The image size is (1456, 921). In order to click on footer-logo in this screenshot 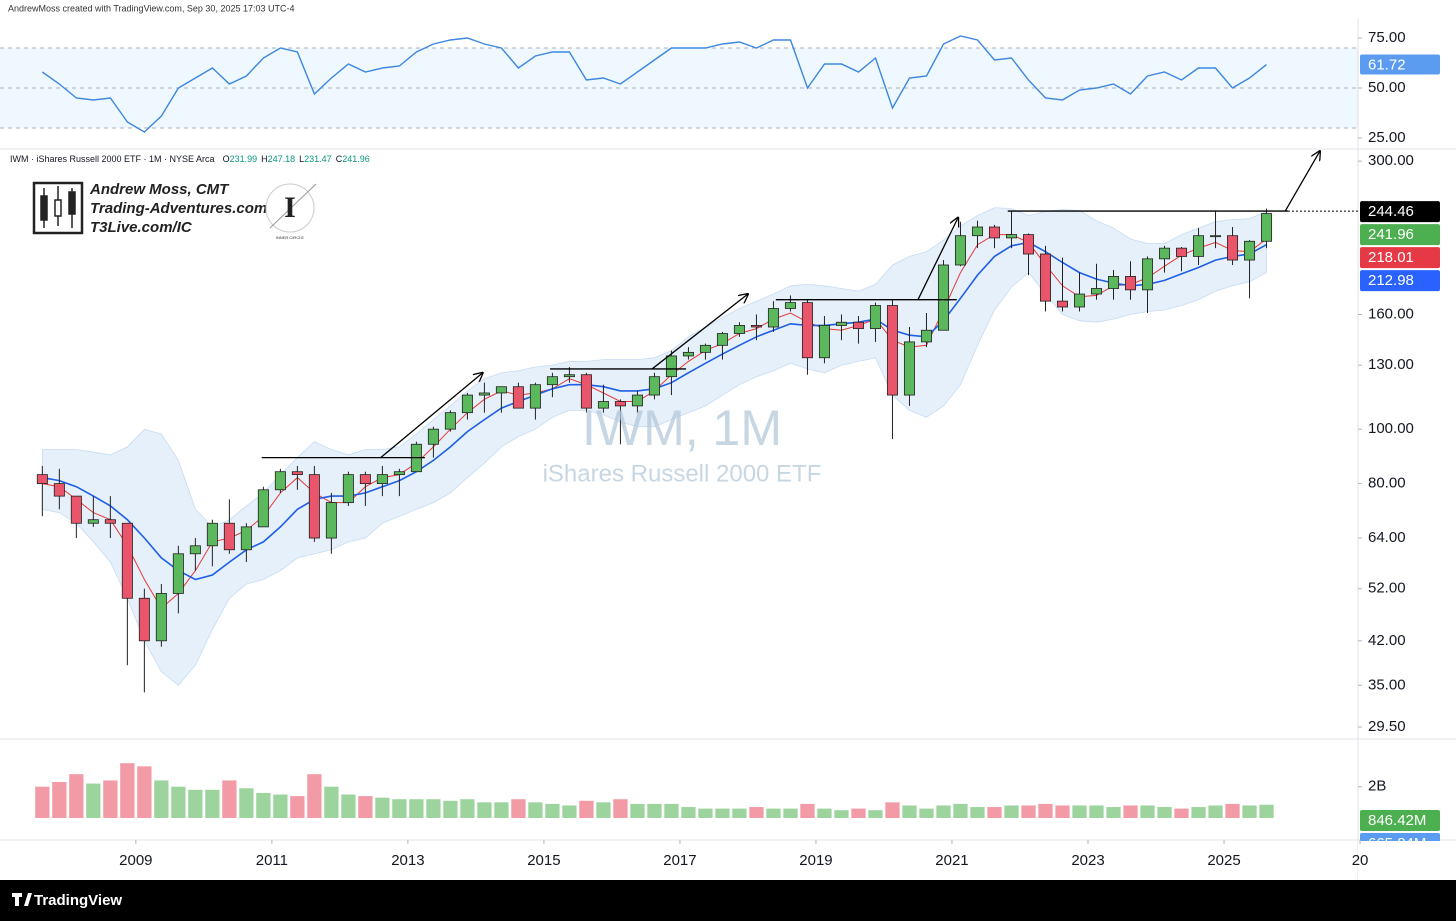, I will do `click(22, 899)`.